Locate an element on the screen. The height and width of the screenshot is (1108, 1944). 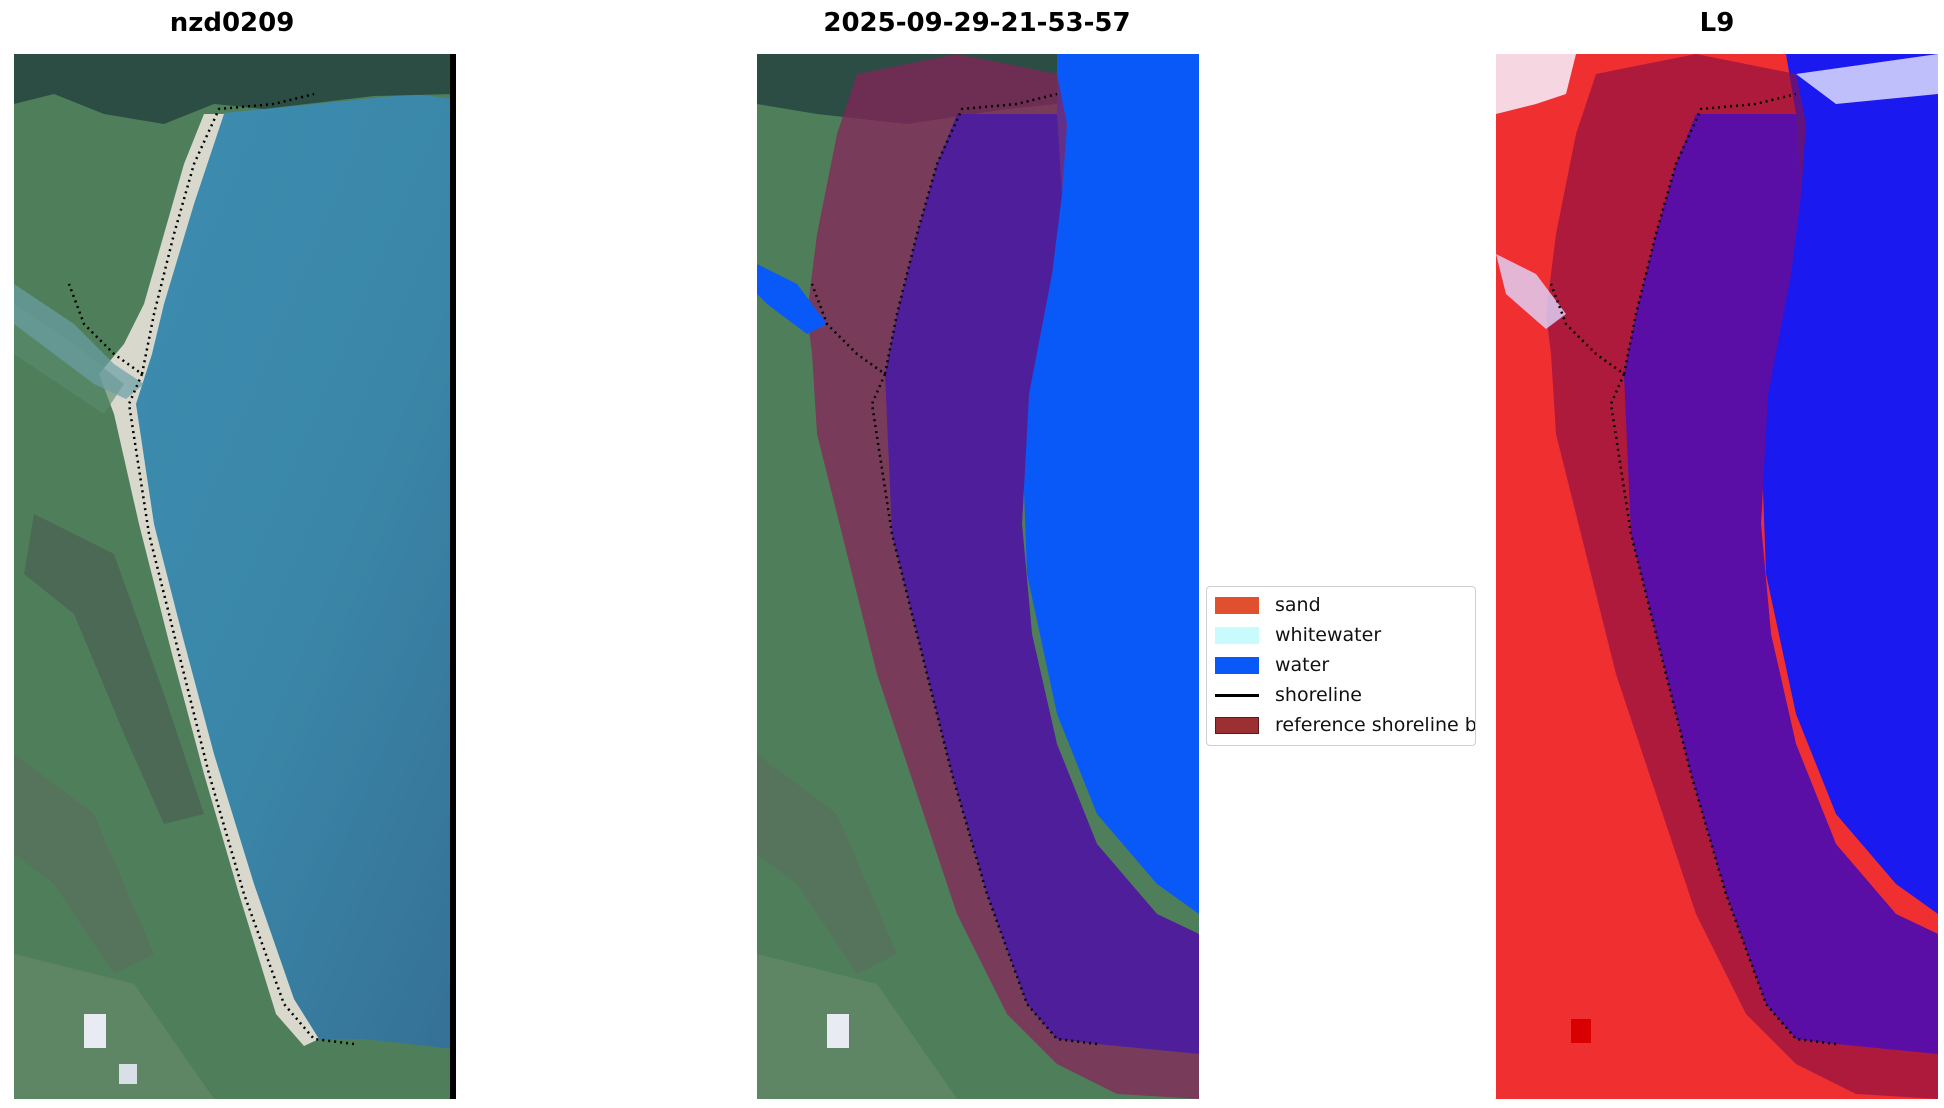
shoreline-line is located at coordinates (1237, 695).